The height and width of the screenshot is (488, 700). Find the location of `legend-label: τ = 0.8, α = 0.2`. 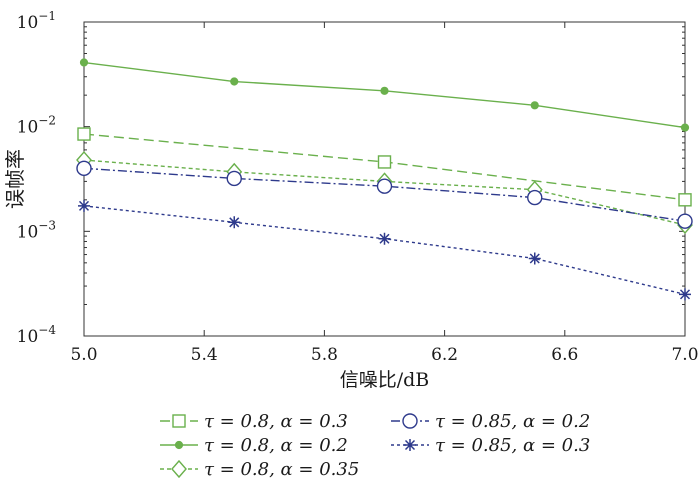

legend-label: τ = 0.8, α = 0.2 is located at coordinates (276, 445).